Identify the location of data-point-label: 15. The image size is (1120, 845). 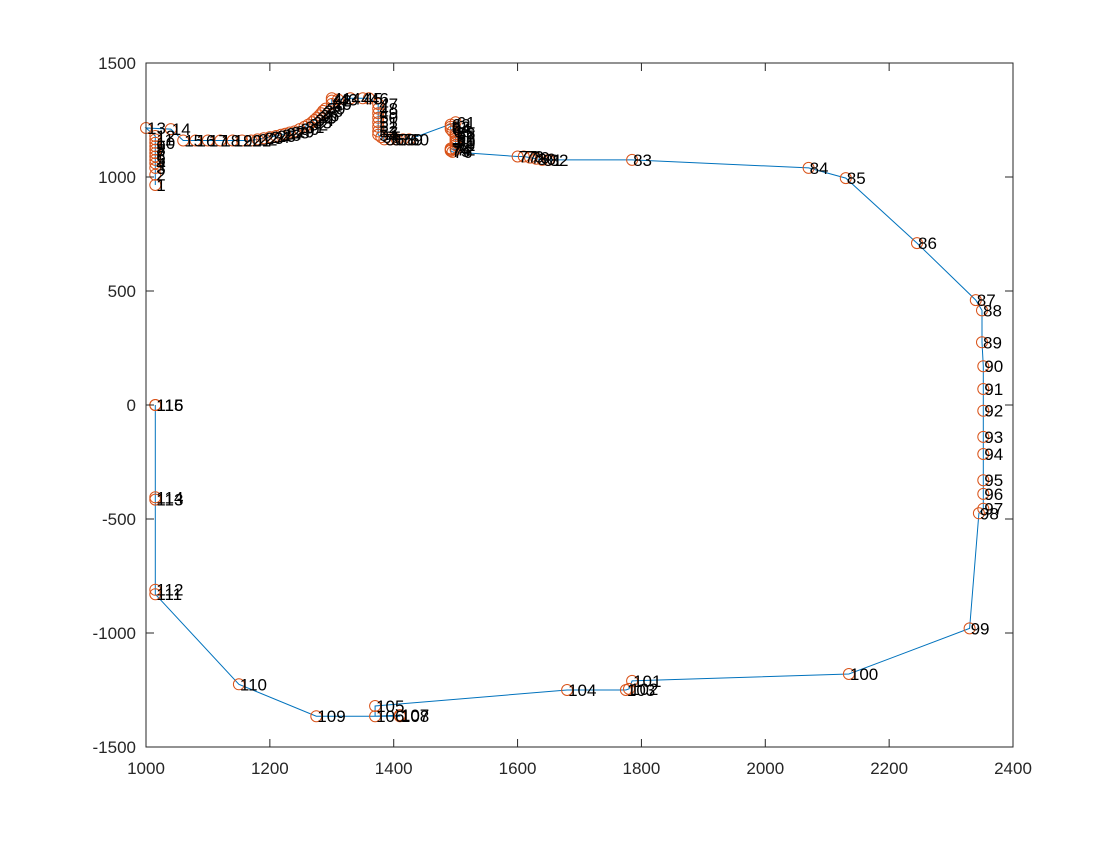
(193, 141).